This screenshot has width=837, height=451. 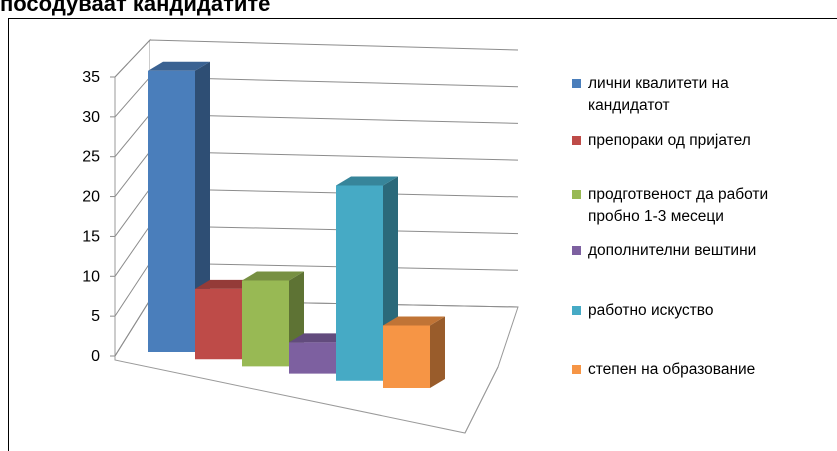 What do you see at coordinates (91, 276) in the screenshot?
I see `y-tick-label: 10` at bounding box center [91, 276].